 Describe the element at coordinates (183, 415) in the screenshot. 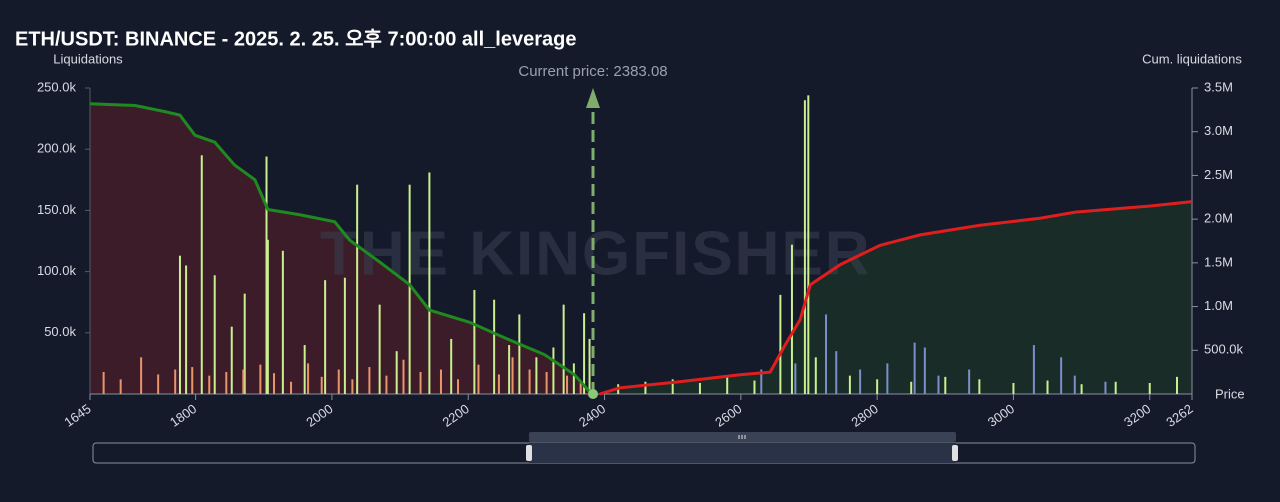

I see `x-tick-label: 1800` at that location.